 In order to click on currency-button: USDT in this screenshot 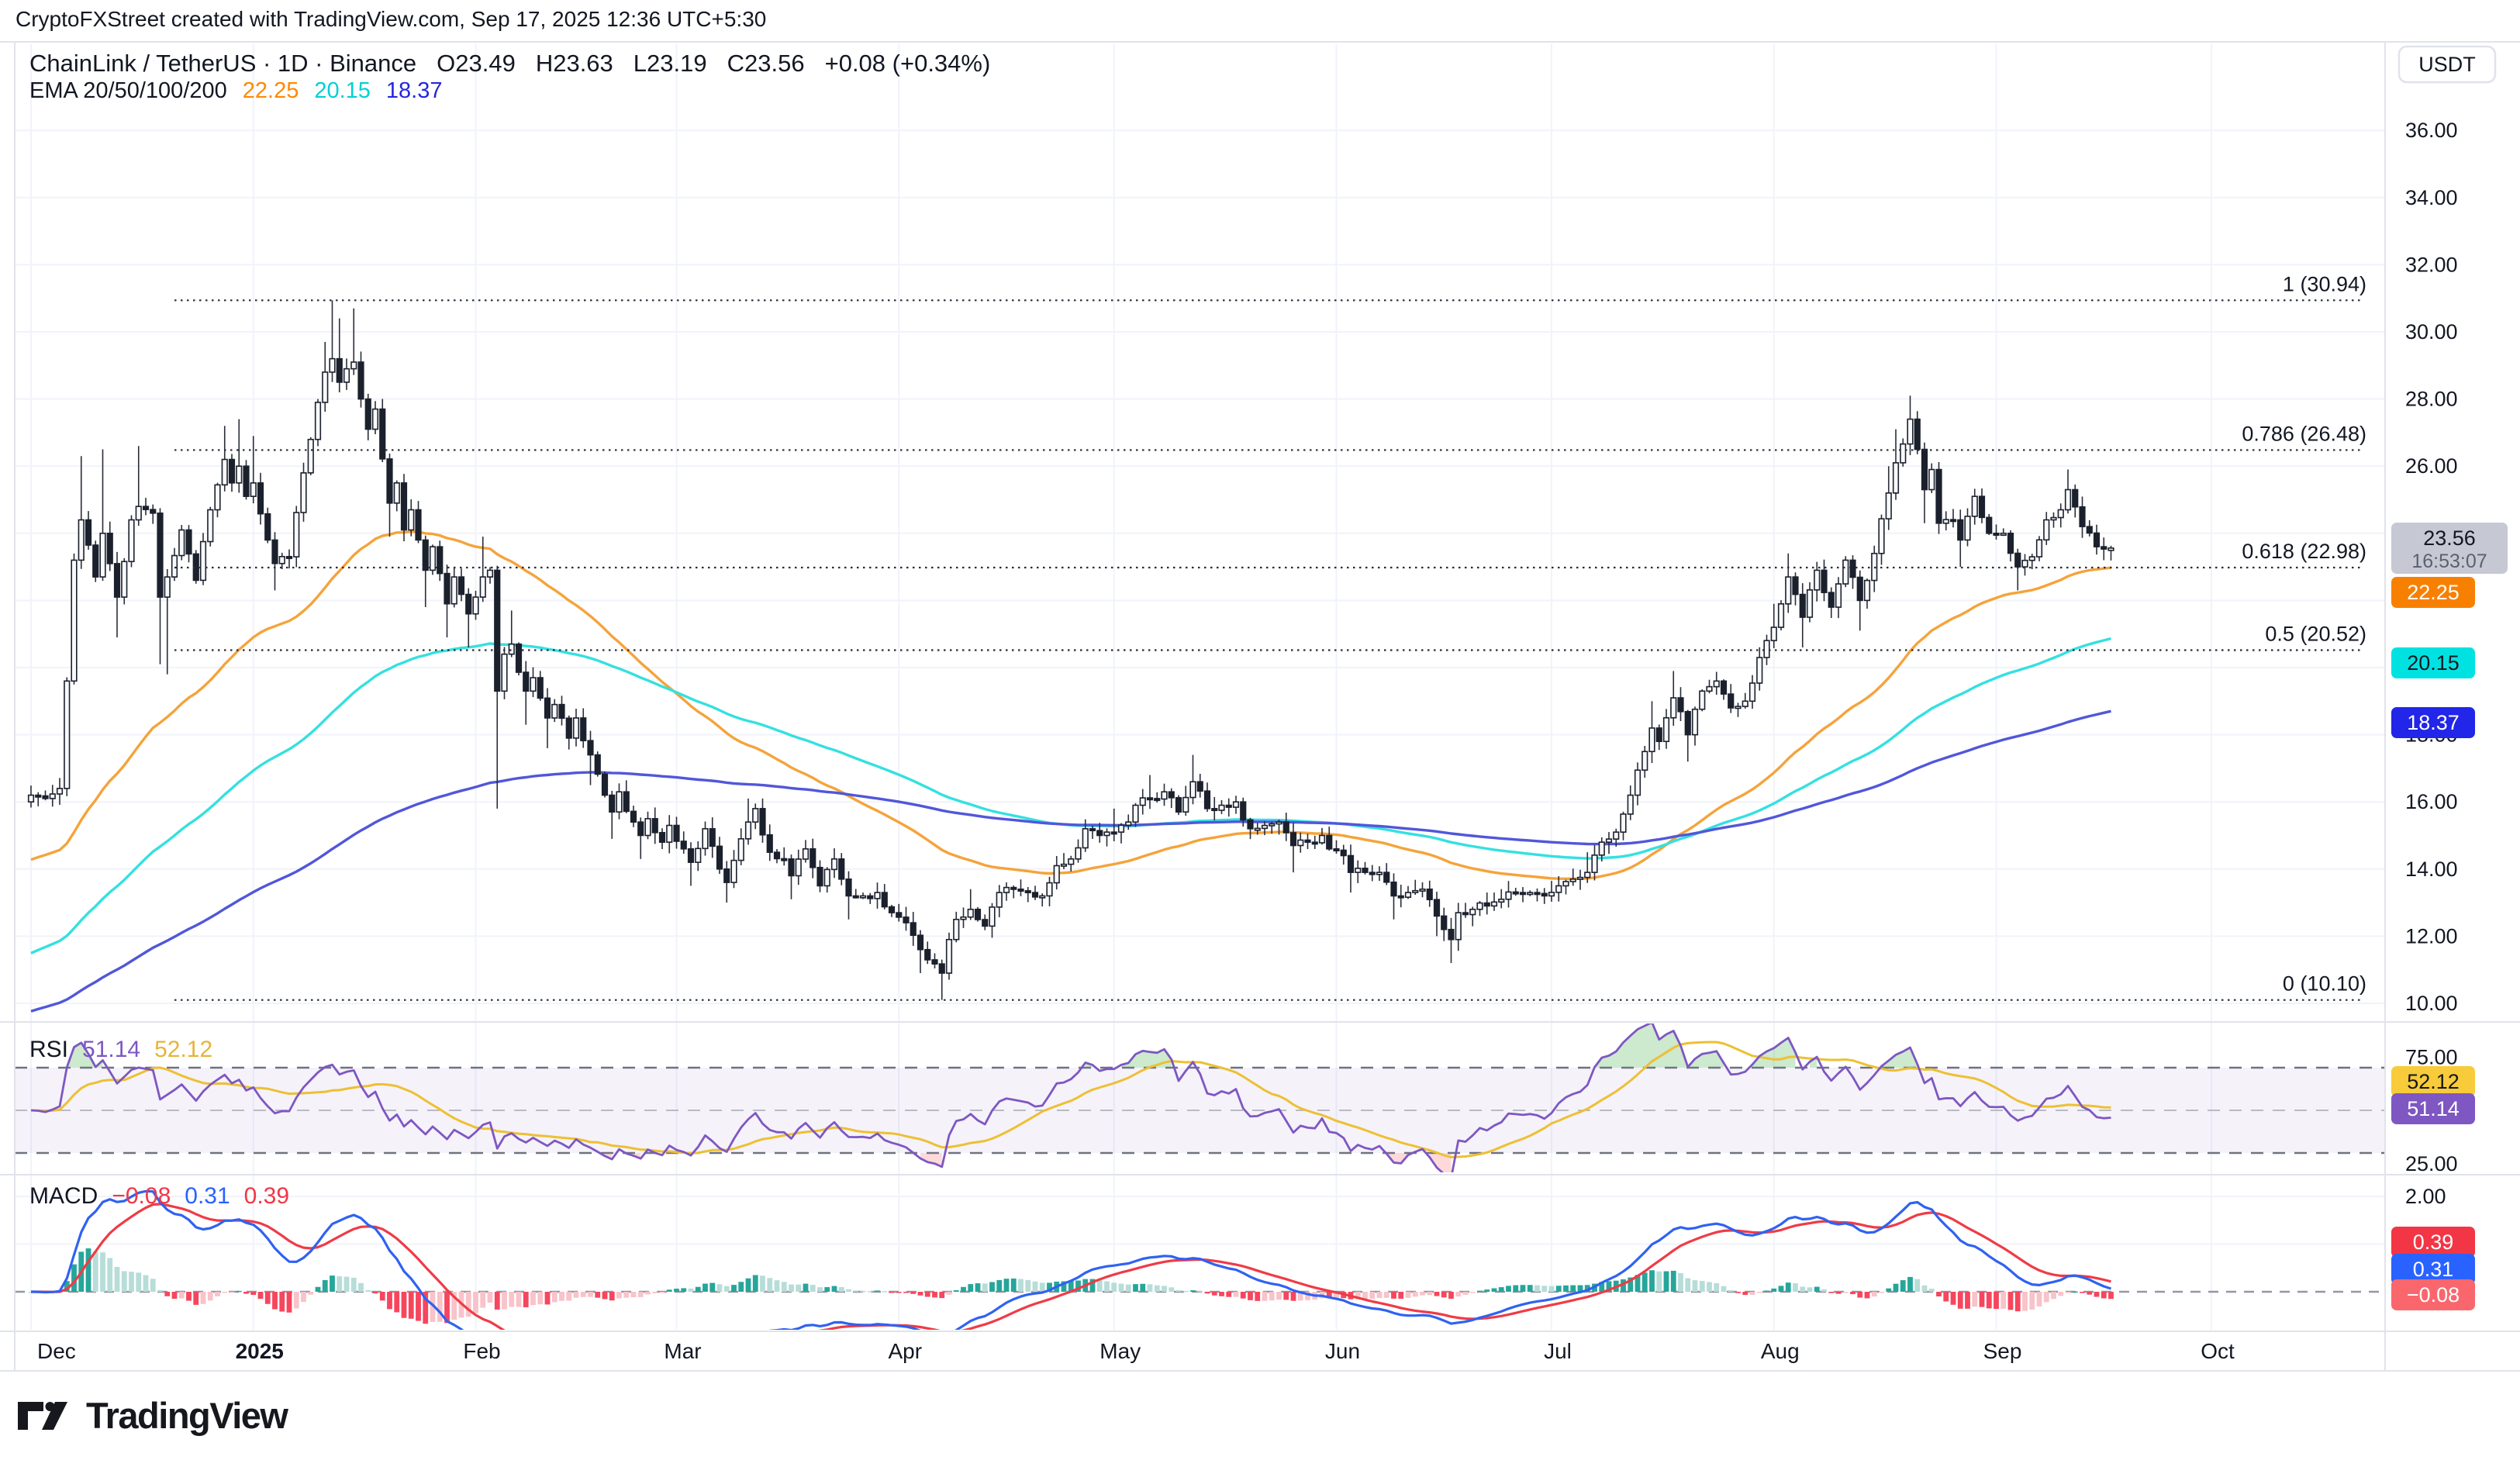, I will do `click(2447, 64)`.